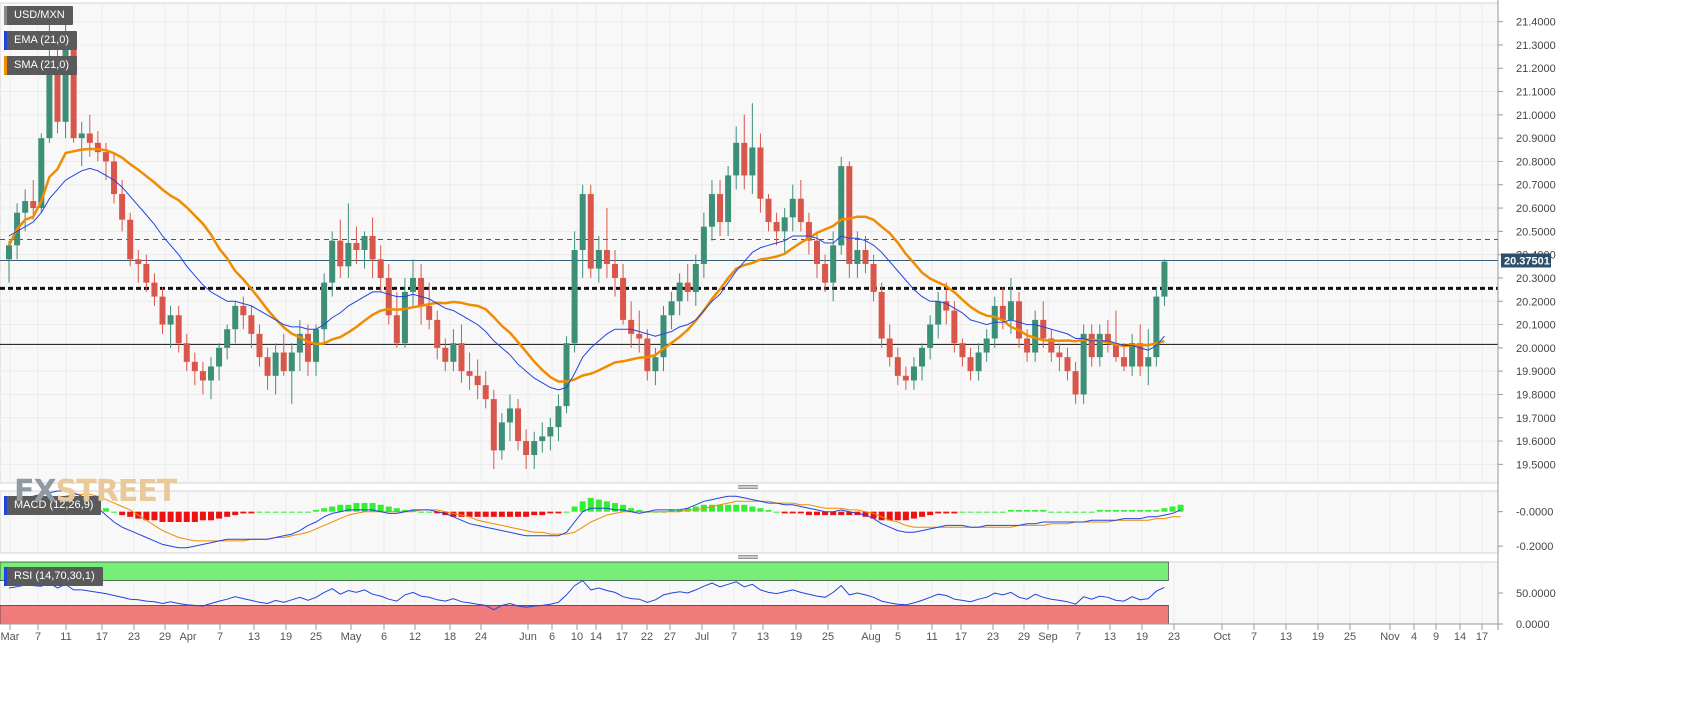 This screenshot has width=1707, height=711. What do you see at coordinates (702, 637) in the screenshot?
I see `x-tick-label: Jul` at bounding box center [702, 637].